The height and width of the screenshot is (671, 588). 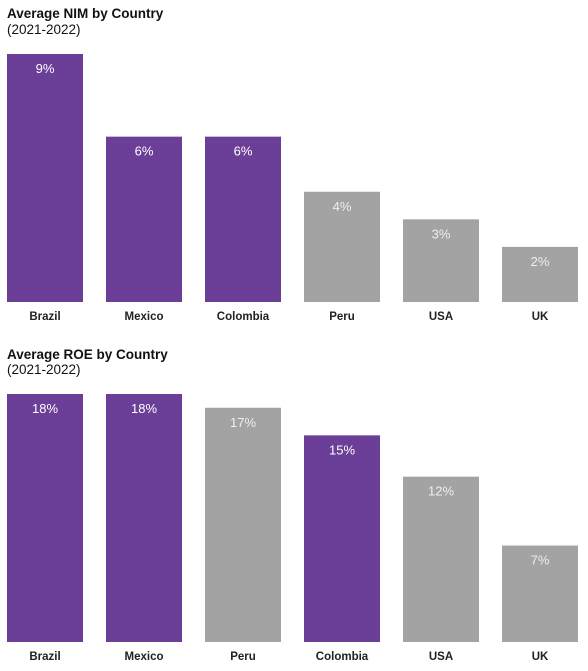 What do you see at coordinates (342, 206) in the screenshot?
I see `data-label-peru: 4%` at bounding box center [342, 206].